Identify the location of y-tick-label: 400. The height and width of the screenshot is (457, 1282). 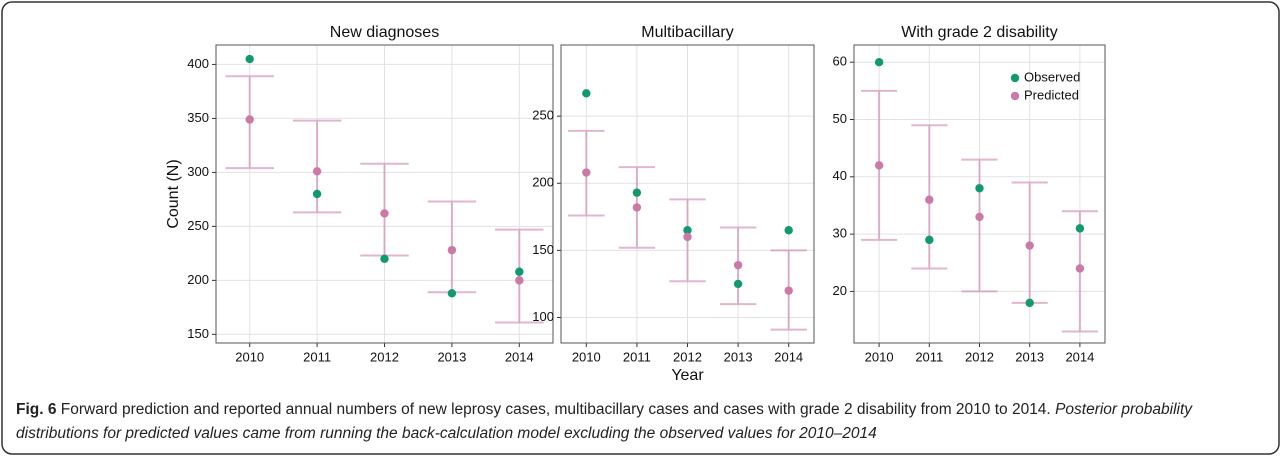
(198, 63).